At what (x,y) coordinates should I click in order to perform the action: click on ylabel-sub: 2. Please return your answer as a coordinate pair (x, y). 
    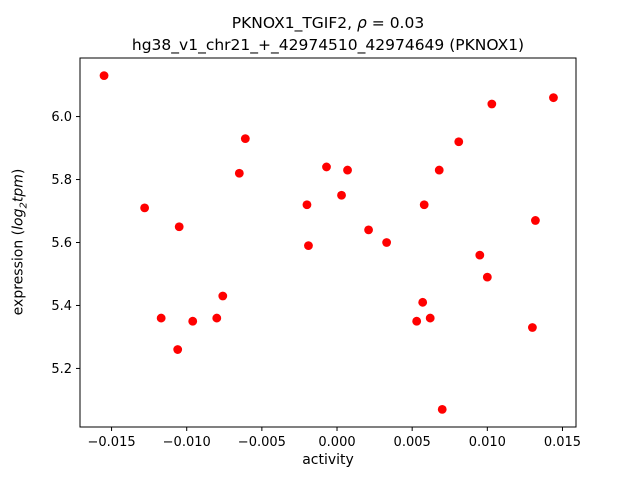
    Looking at the image, I should click on (24, 205).